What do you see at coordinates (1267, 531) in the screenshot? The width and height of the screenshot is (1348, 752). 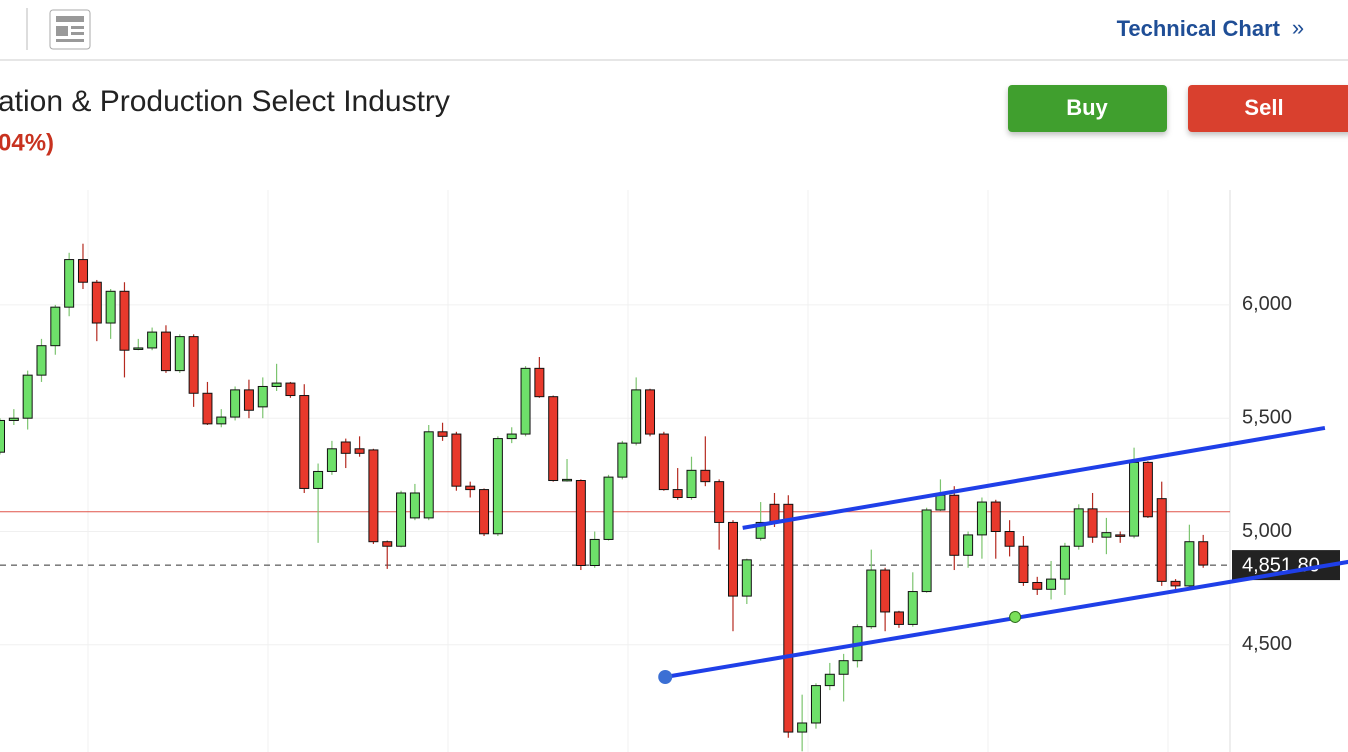 I see `y-tick-label: 5,000` at bounding box center [1267, 531].